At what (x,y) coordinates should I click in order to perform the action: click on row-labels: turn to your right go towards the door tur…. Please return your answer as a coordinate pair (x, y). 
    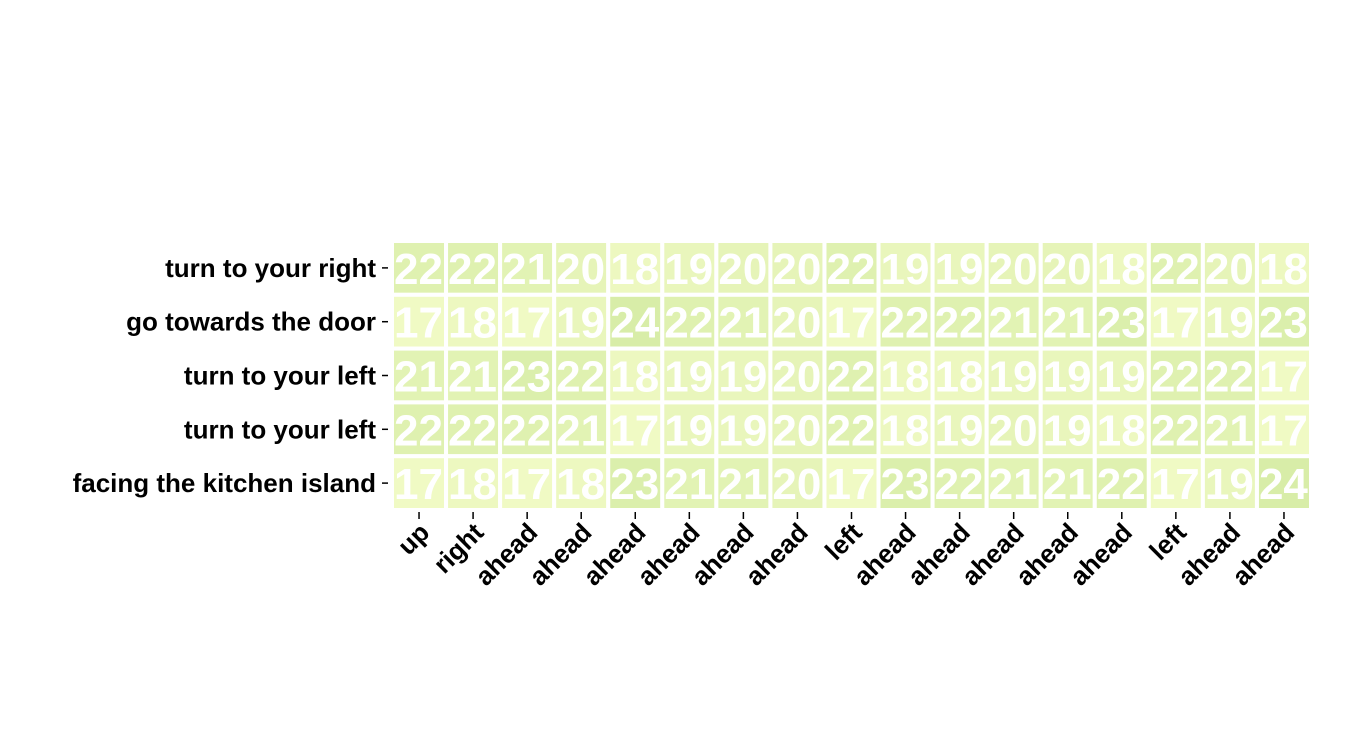
    Looking at the image, I should click on (230, 375).